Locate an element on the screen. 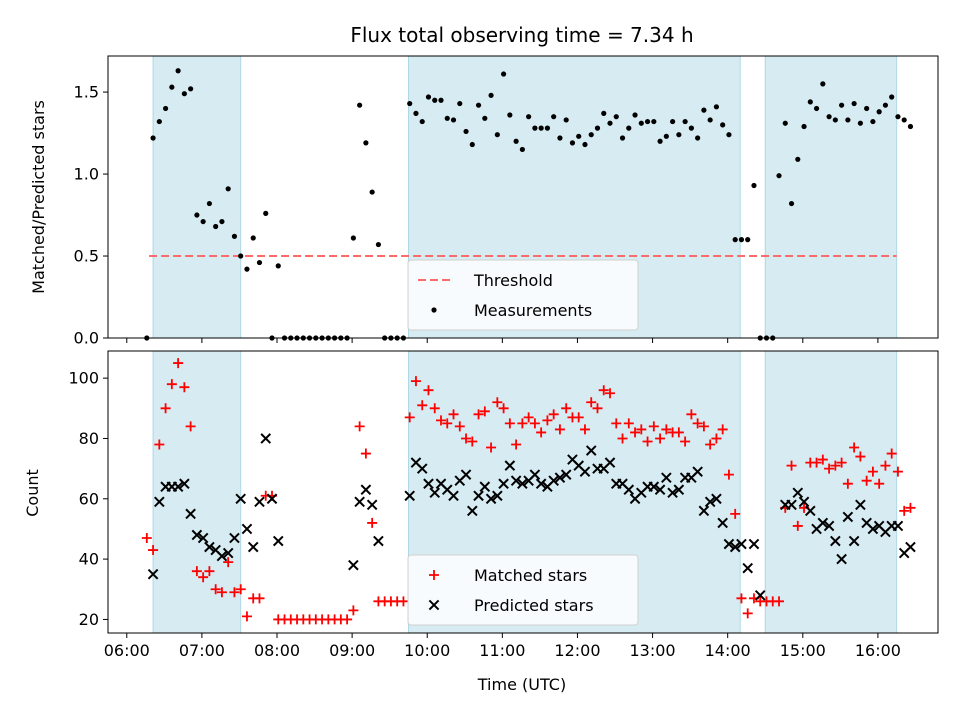  legend-x-swatch is located at coordinates (434, 605).